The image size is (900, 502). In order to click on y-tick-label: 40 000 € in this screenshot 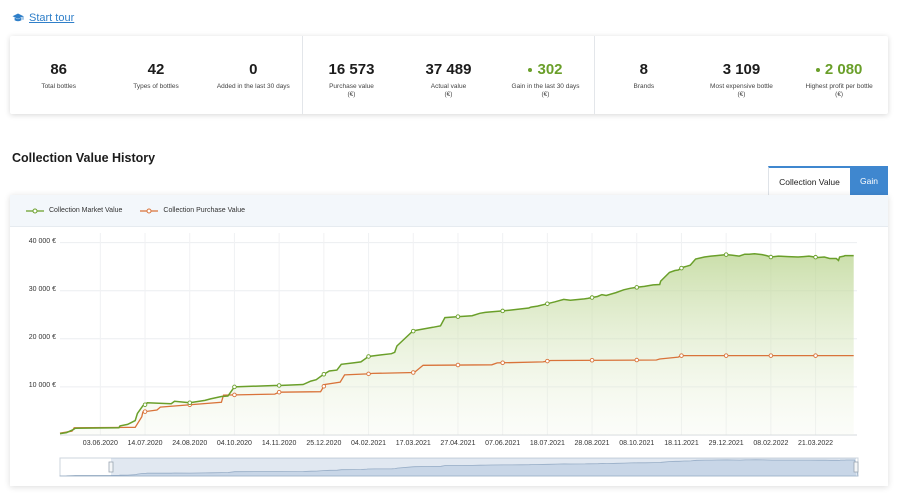, I will do `click(42, 241)`.